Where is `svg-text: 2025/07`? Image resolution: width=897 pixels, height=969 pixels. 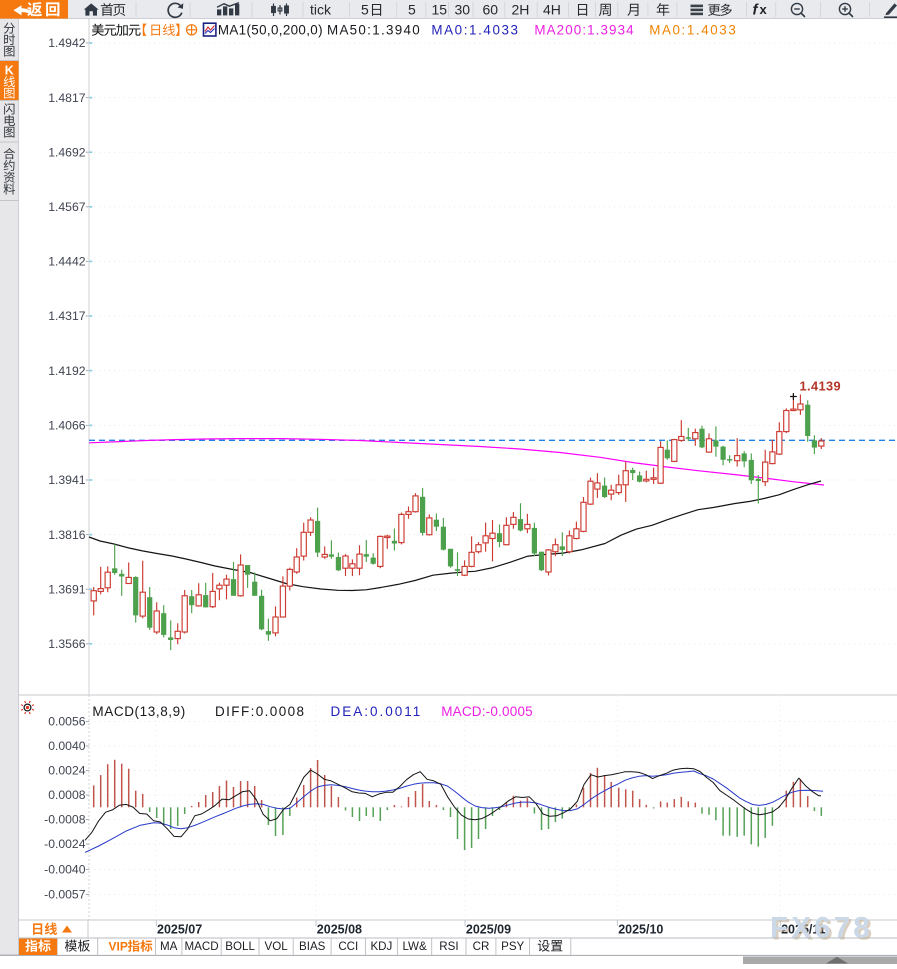 svg-text: 2025/07 is located at coordinates (179, 929).